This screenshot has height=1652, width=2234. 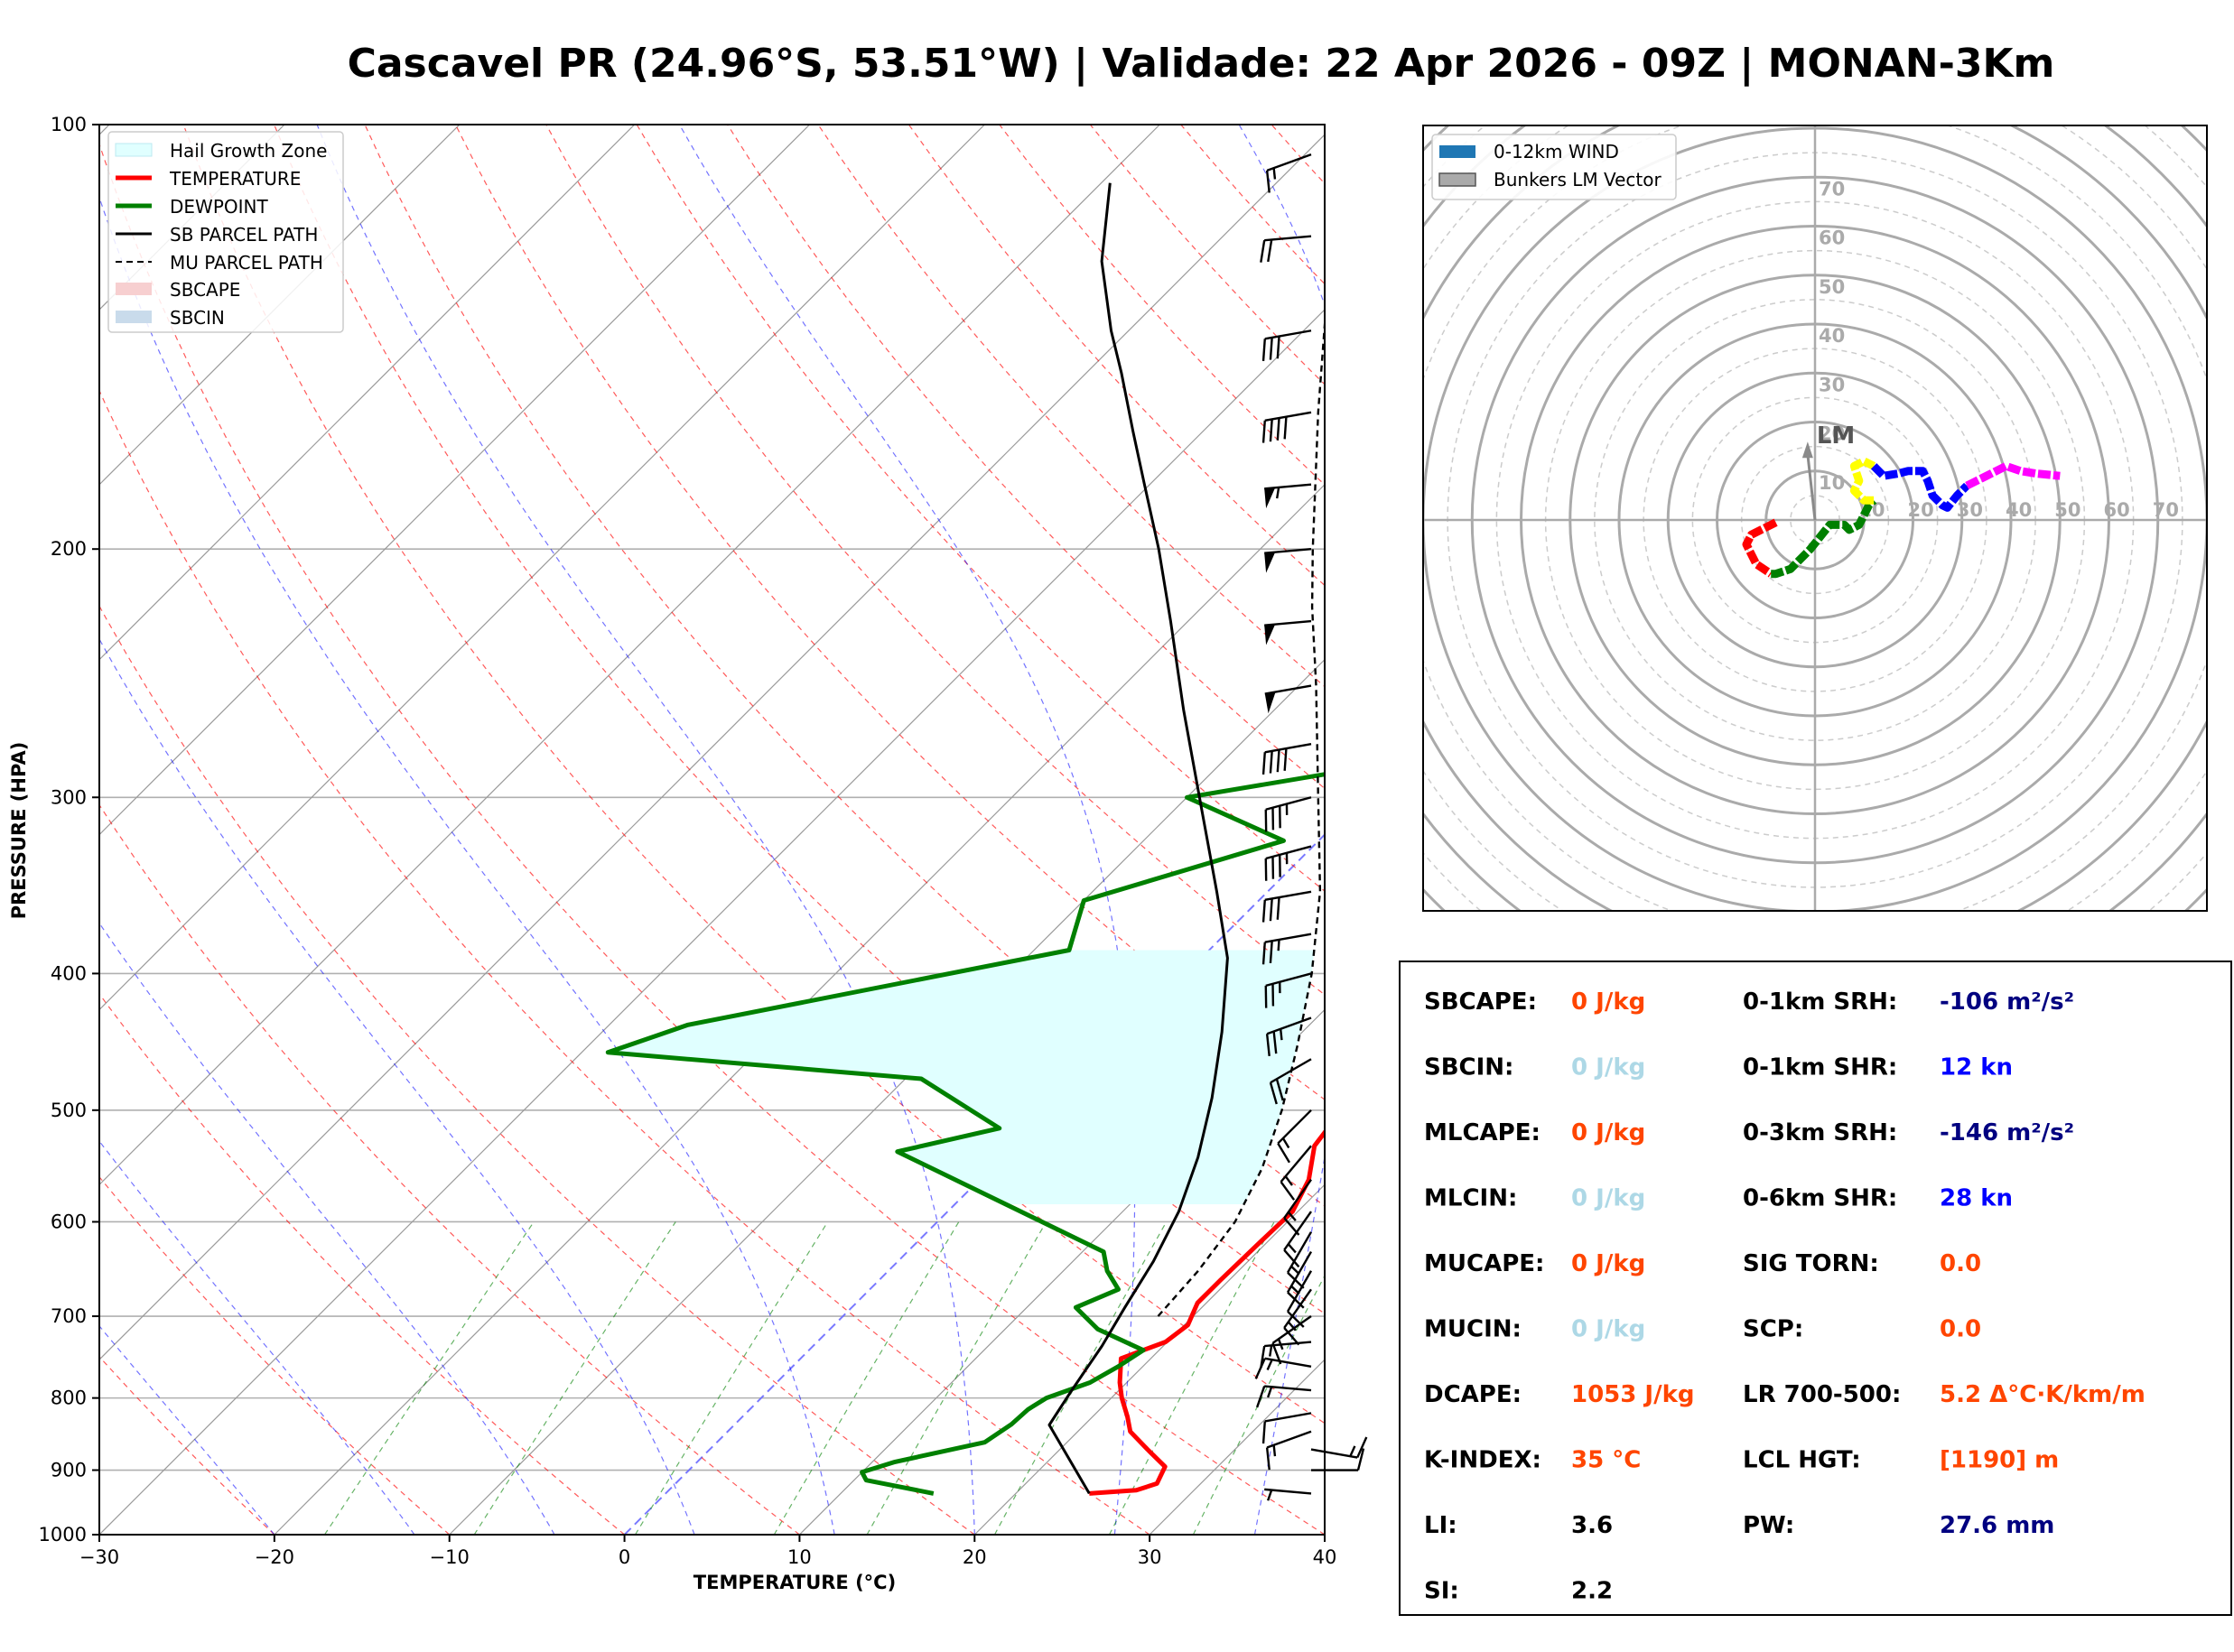 I want to click on lm-vector, so click(x=1811, y=487).